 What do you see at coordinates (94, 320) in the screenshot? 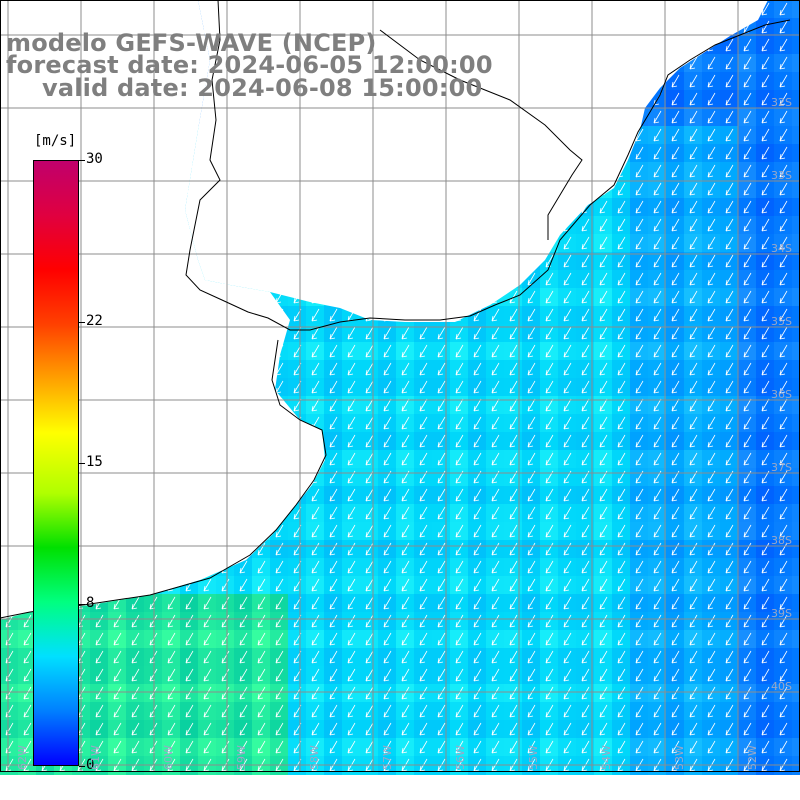
I see `colorbar-tick-label: 22` at bounding box center [94, 320].